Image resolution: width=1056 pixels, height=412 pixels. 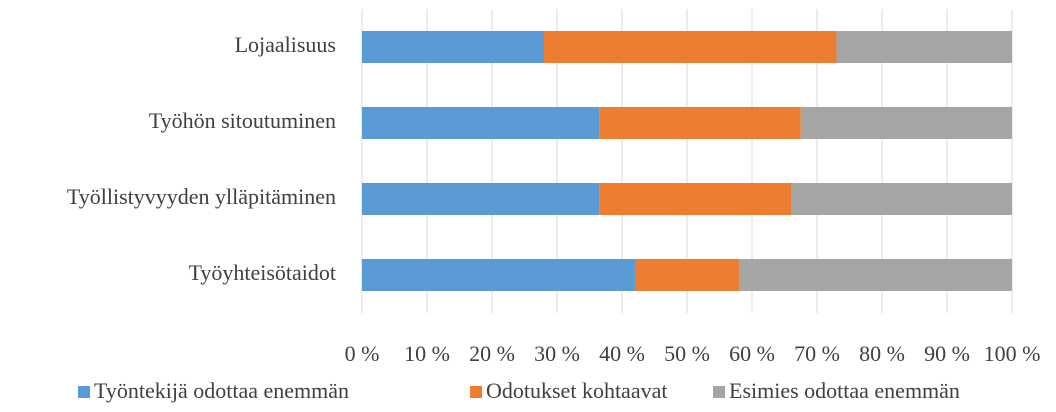 What do you see at coordinates (201, 196) in the screenshot?
I see `y-tick-label: Työllistyvyyden ylläpitäminen` at bounding box center [201, 196].